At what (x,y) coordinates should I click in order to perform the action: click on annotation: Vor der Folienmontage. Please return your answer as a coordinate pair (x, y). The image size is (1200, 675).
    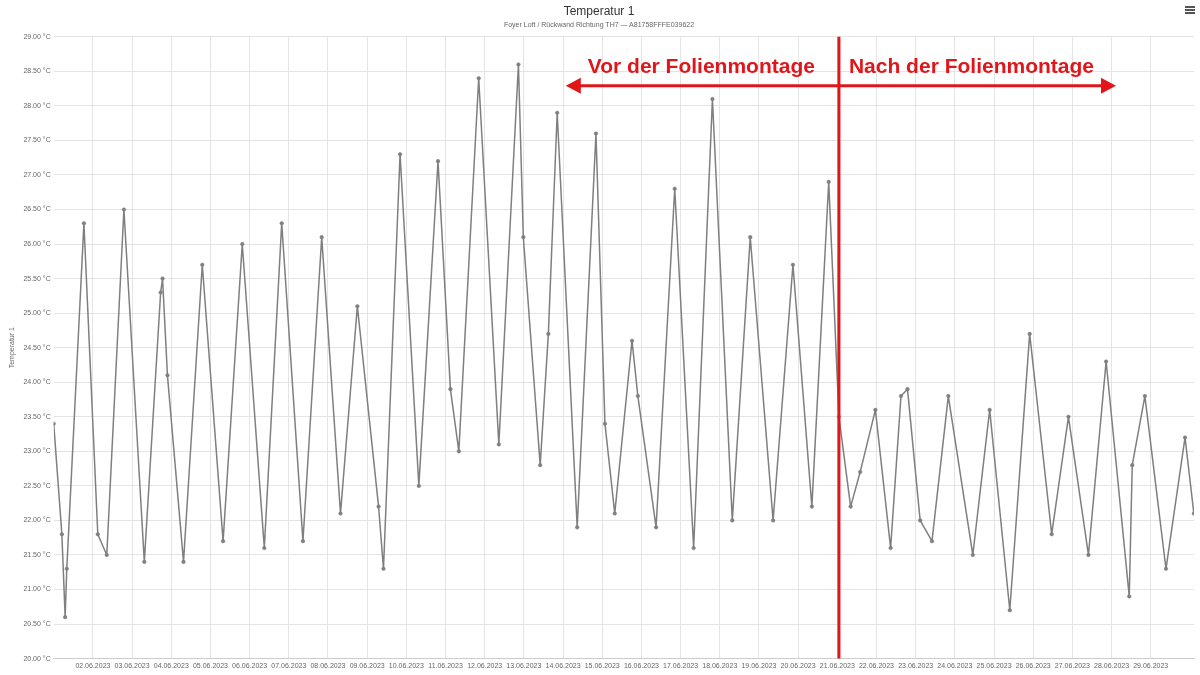
    Looking at the image, I should click on (701, 65).